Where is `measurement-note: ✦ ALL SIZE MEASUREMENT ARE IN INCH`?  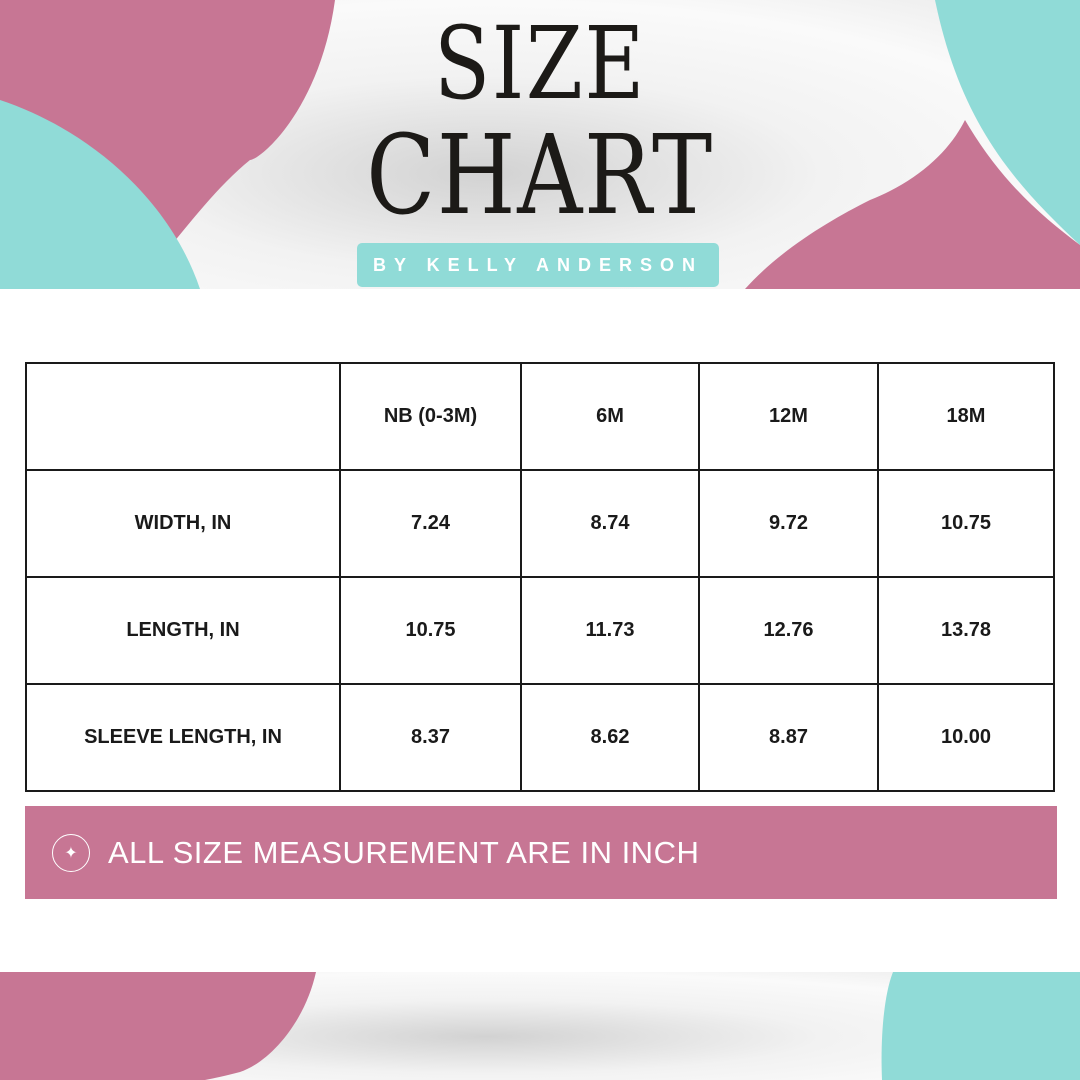 measurement-note: ✦ ALL SIZE MEASUREMENT ARE IN INCH is located at coordinates (541, 852).